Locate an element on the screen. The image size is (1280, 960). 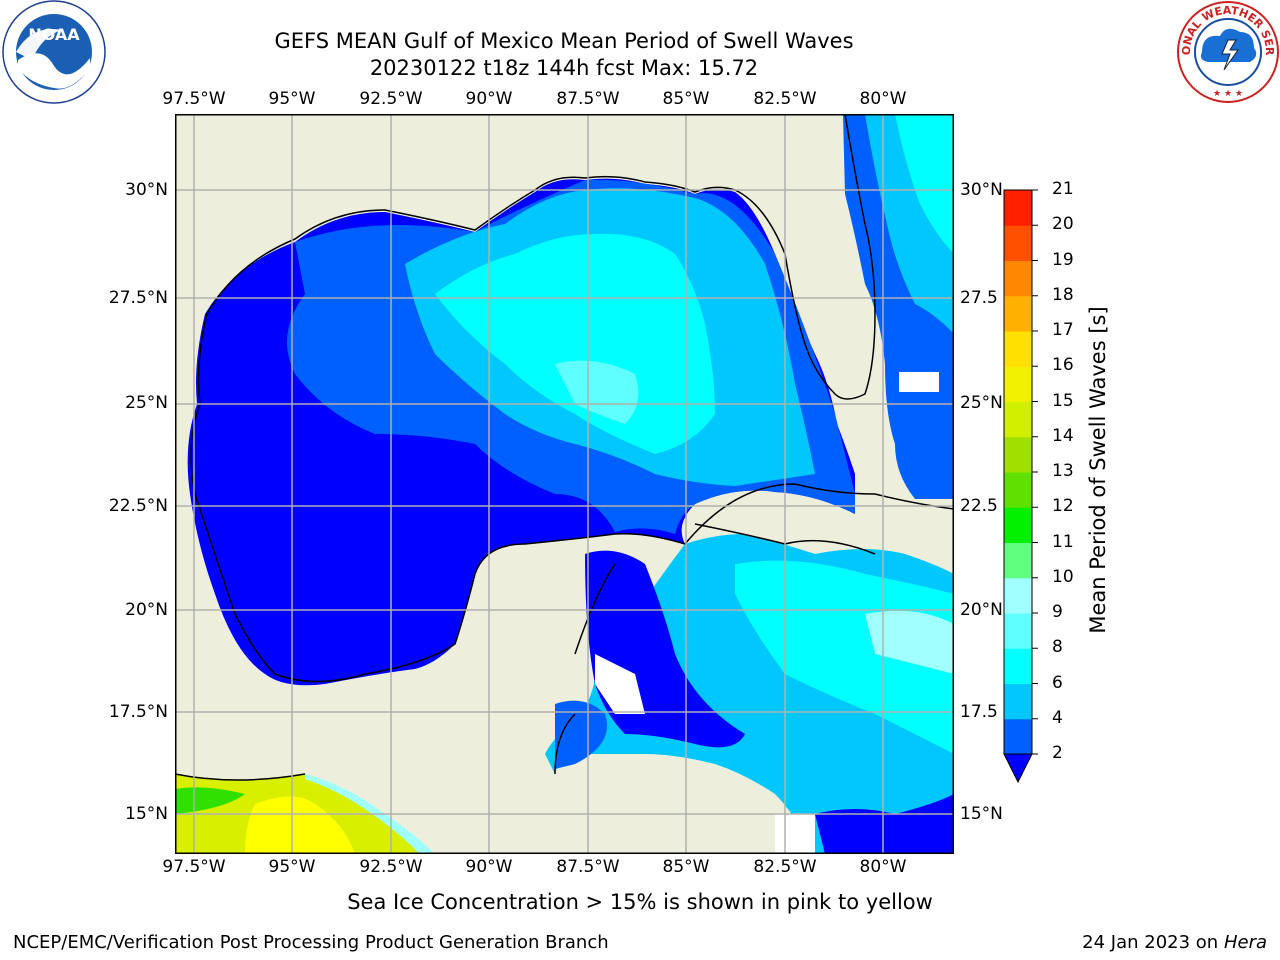
colorbar-tick-label: 14 is located at coordinates (1063, 435).